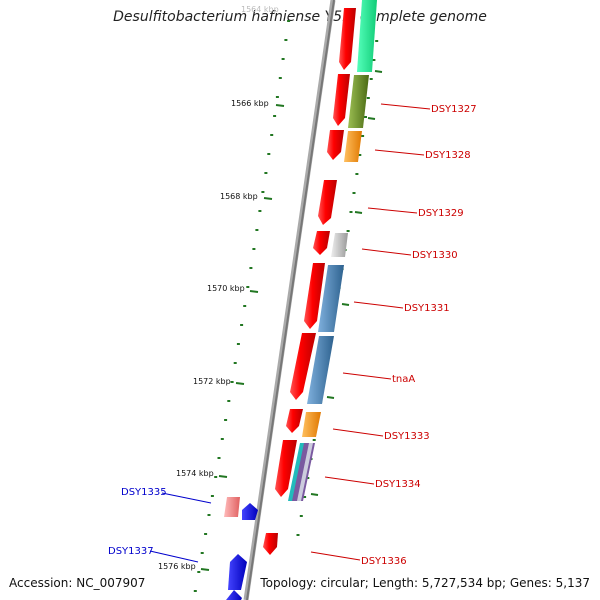  What do you see at coordinates (398, 484) in the screenshot?
I see `gene-label-dsy1334: DSY1334` at bounding box center [398, 484].